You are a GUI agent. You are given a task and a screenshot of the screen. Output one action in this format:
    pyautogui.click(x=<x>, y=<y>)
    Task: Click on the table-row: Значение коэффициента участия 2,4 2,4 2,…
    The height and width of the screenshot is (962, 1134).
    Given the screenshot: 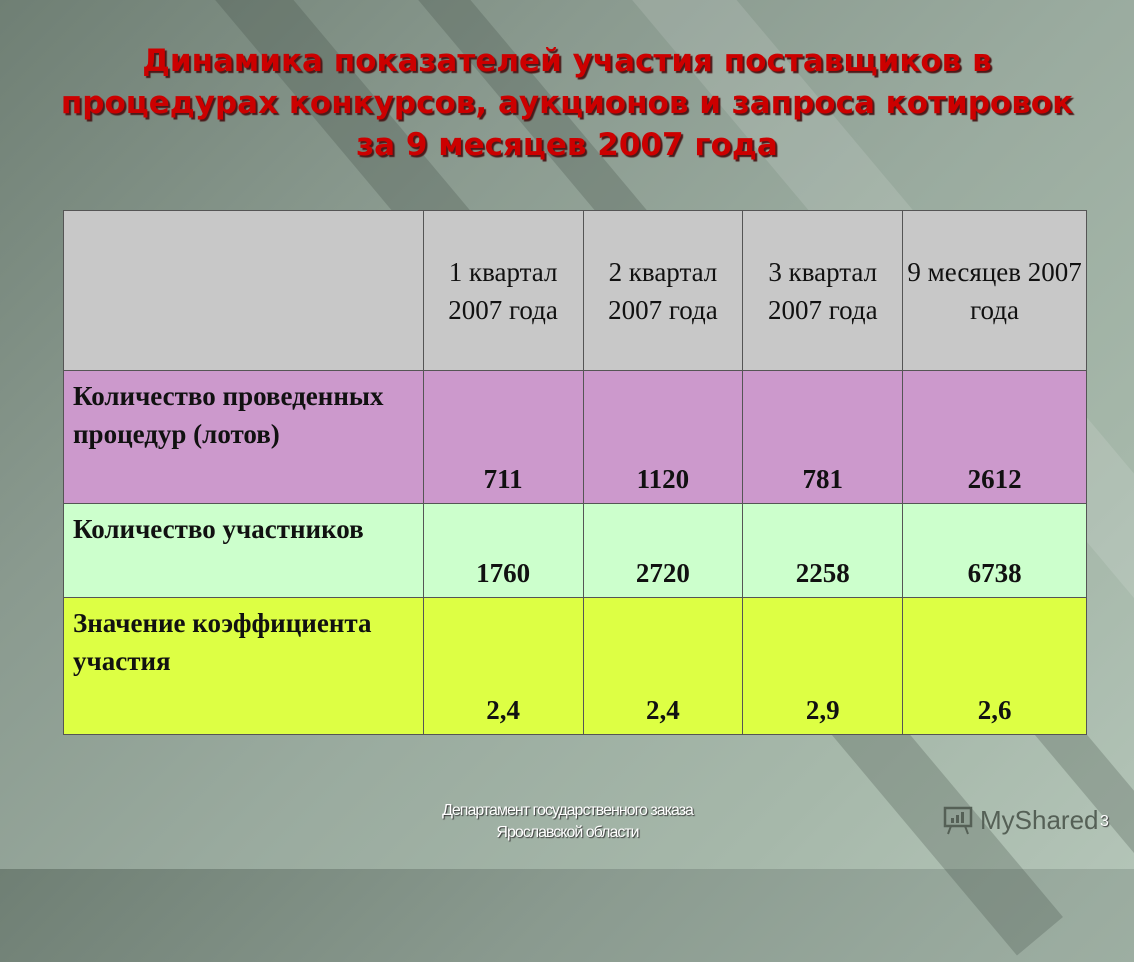 What is the action you would take?
    pyautogui.click(x=575, y=666)
    